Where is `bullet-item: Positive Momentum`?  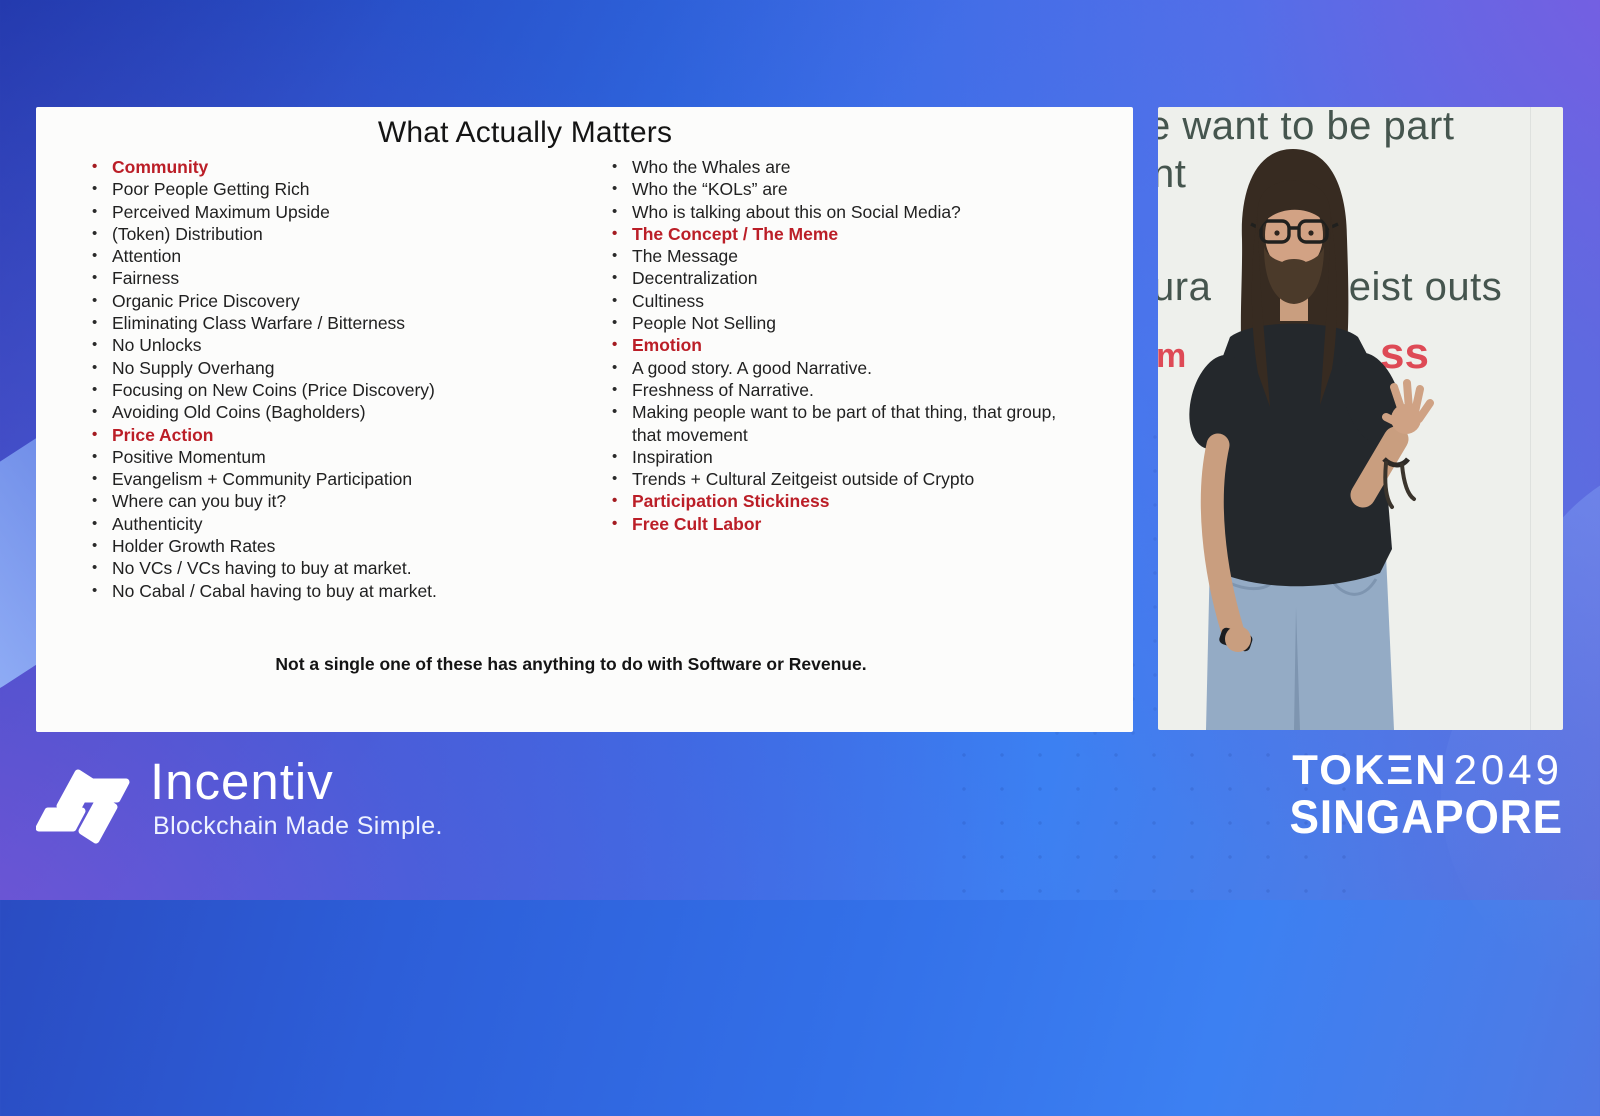
bullet-item: Positive Momentum is located at coordinates (342, 457).